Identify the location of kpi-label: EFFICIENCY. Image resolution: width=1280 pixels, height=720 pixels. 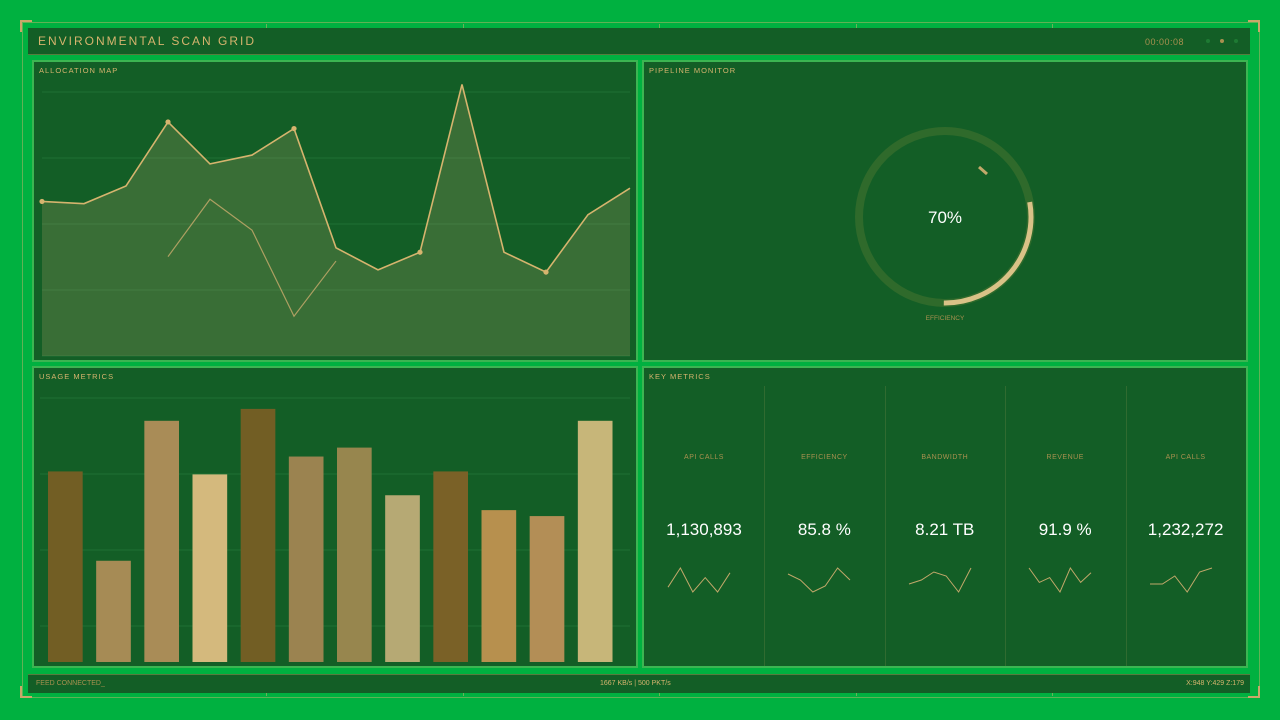
(824, 457).